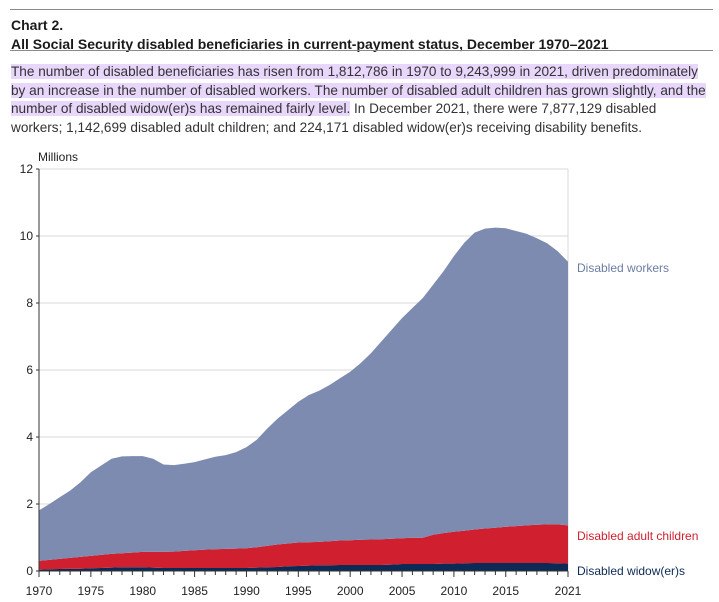  What do you see at coordinates (631, 571) in the screenshot?
I see `series-label-widows: Disabled widow(er)s` at bounding box center [631, 571].